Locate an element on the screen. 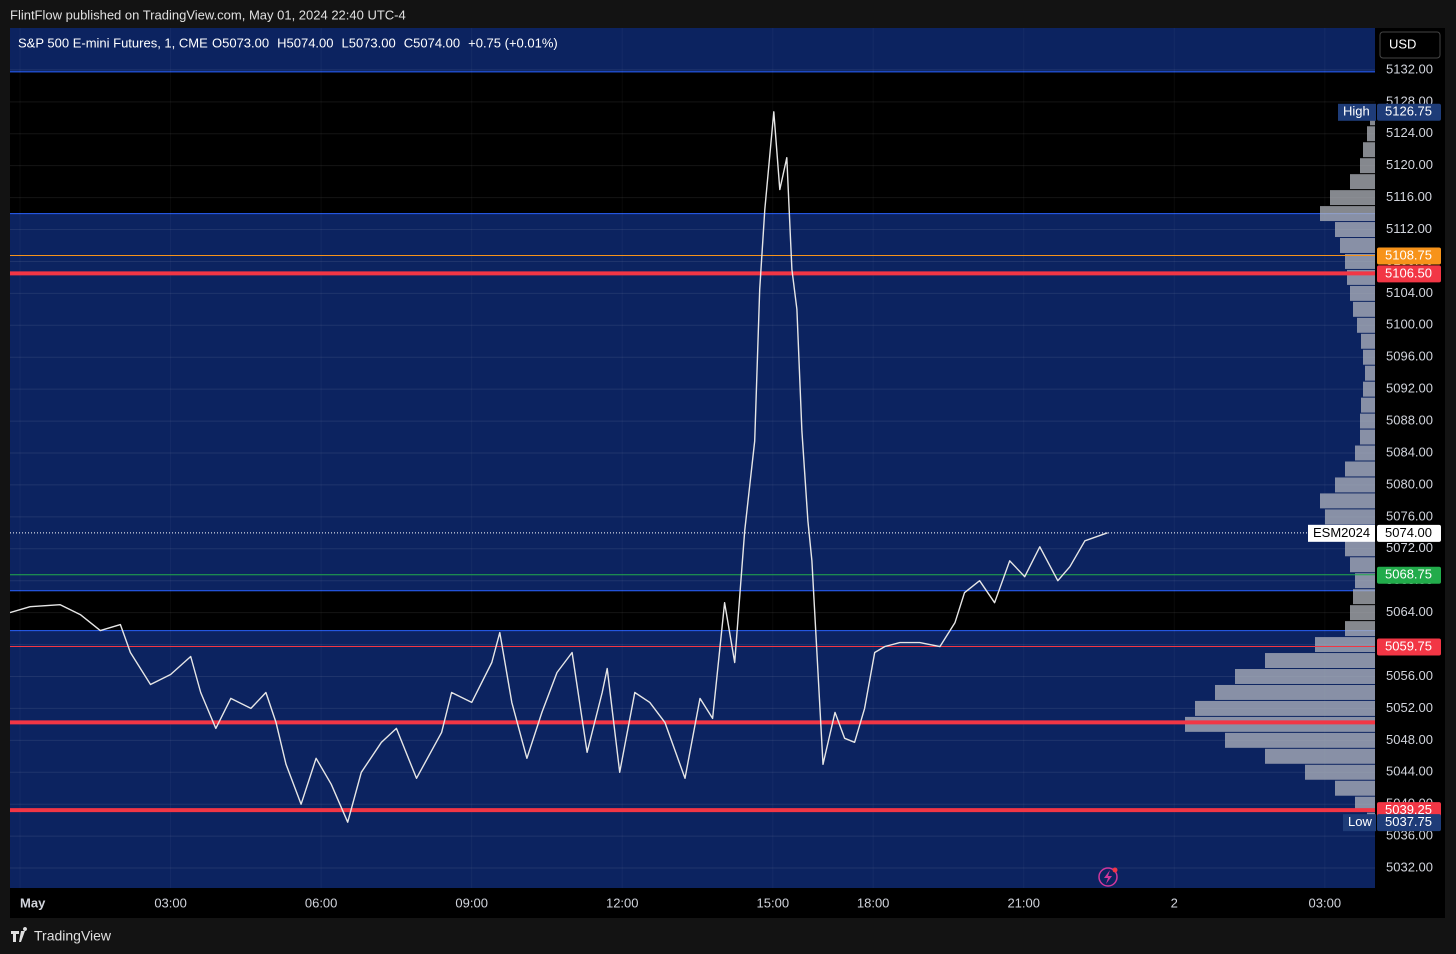 Image resolution: width=1456 pixels, height=954 pixels. x-tick-label: 09:00 is located at coordinates (471, 902).